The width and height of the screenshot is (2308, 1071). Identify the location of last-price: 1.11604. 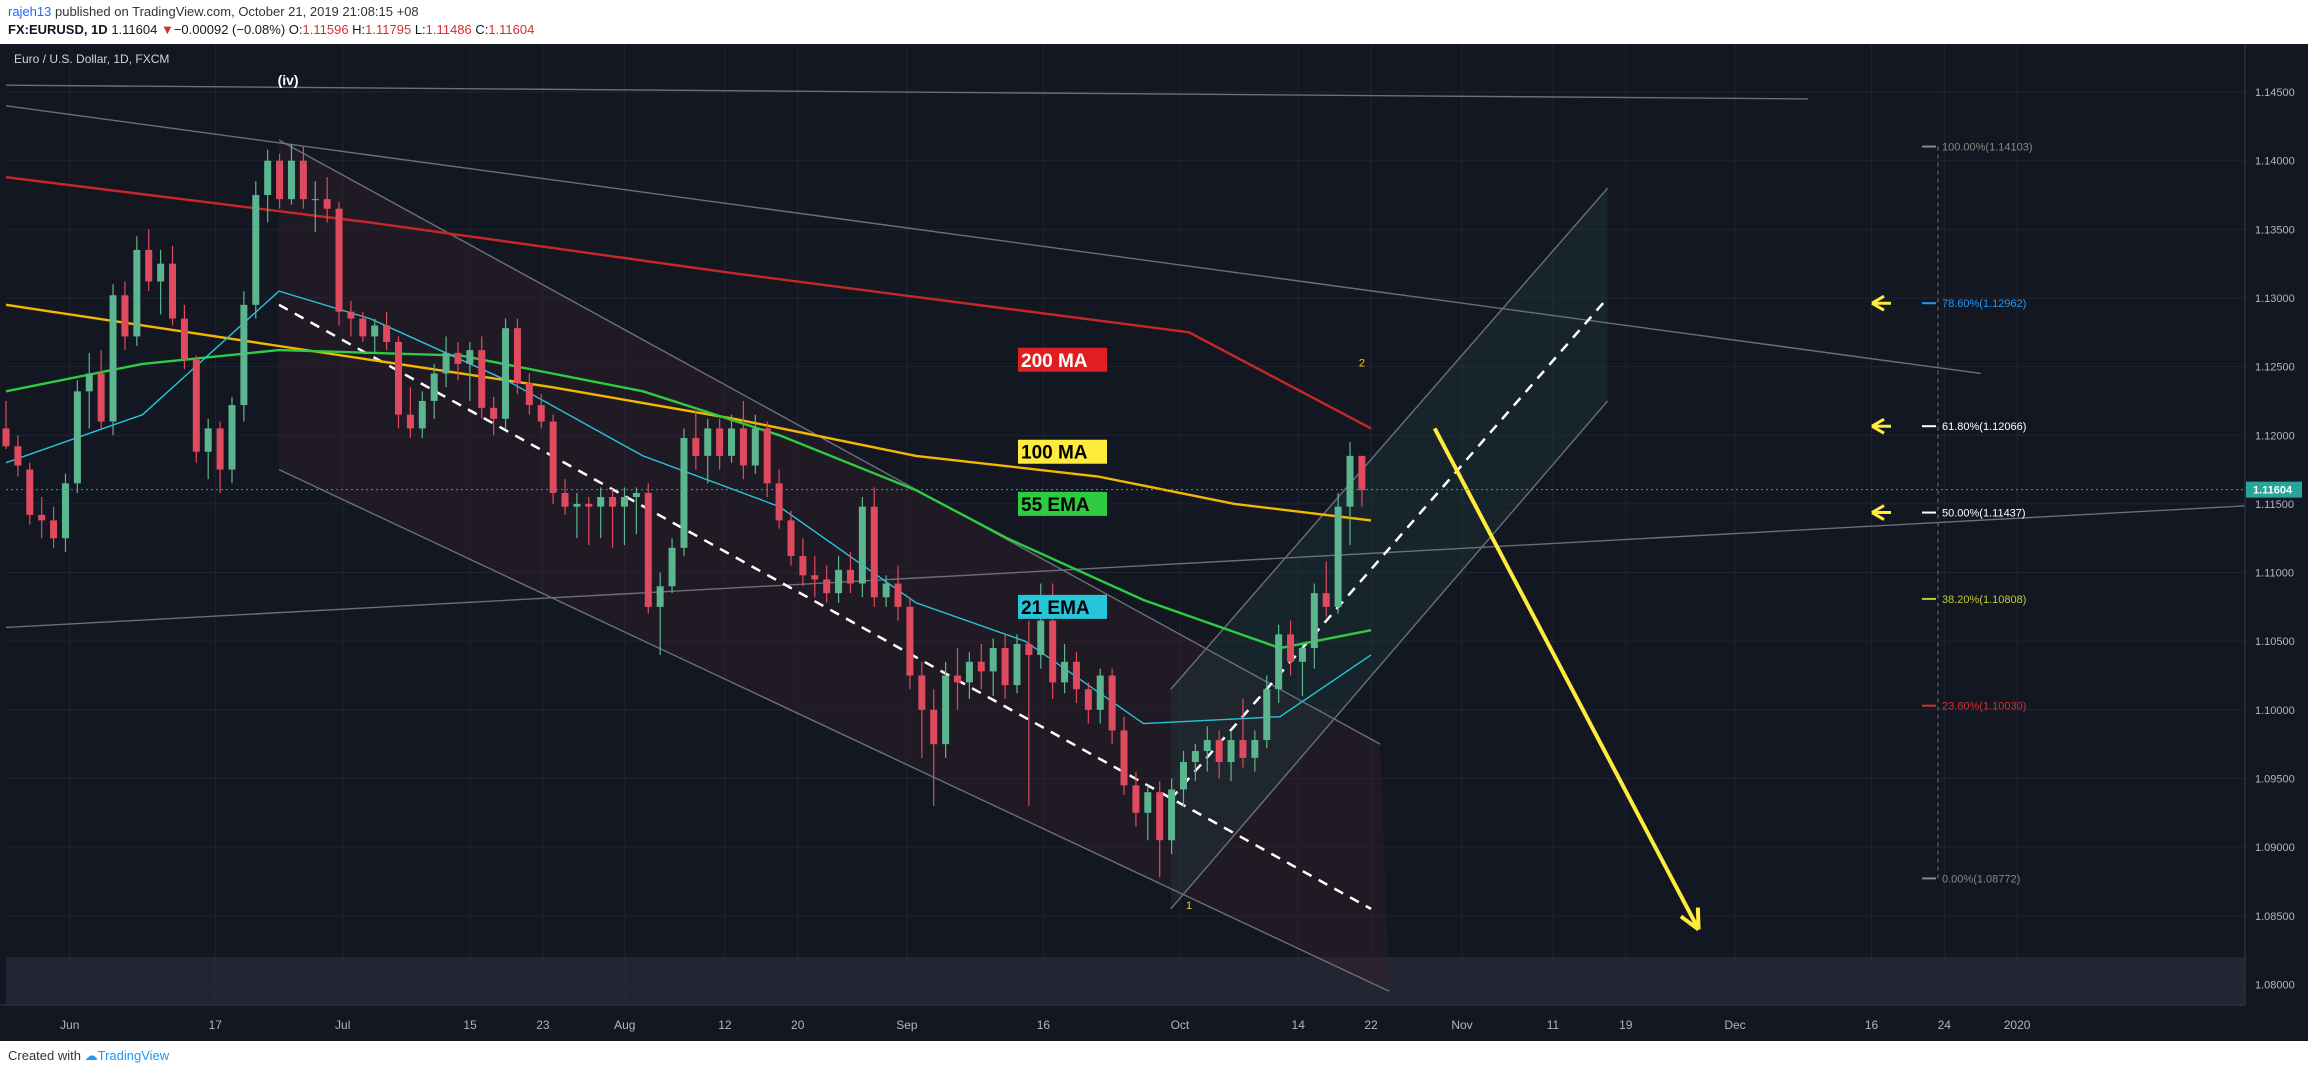
(134, 29).